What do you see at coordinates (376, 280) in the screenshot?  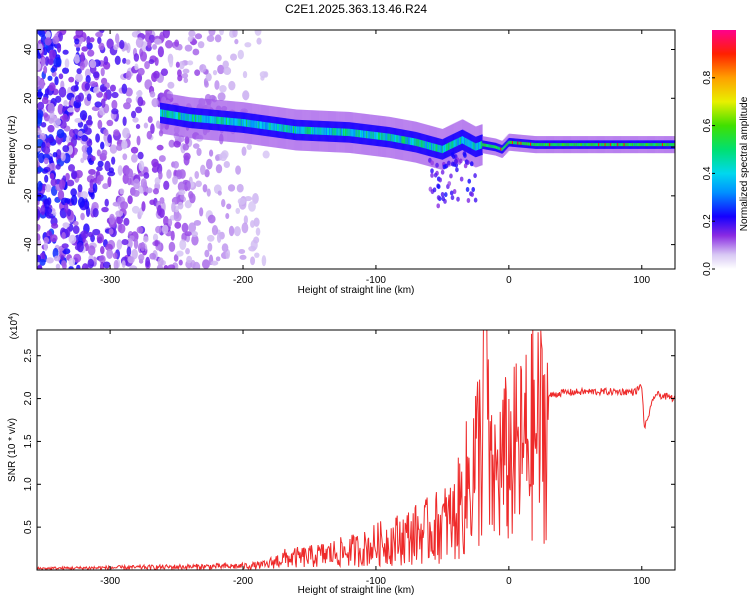 I see `spectrogram-xtick-label: -100` at bounding box center [376, 280].